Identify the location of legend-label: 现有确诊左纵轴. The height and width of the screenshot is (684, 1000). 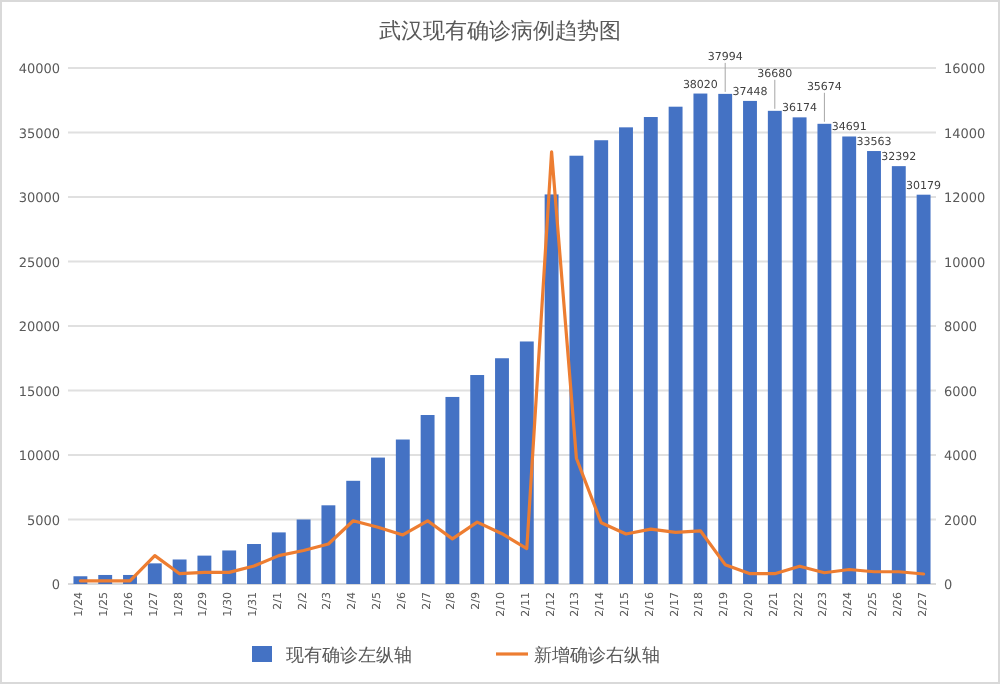
(349, 656).